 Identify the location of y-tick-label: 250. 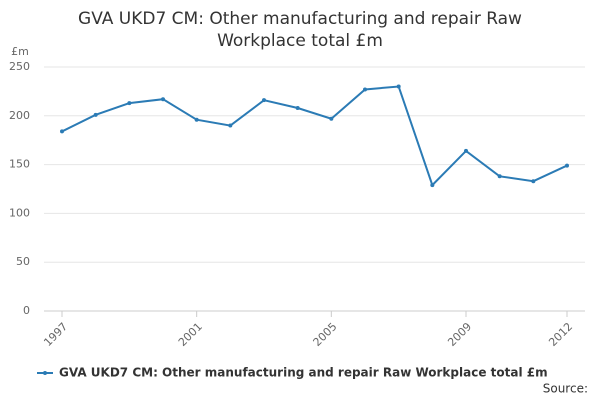
(19, 66).